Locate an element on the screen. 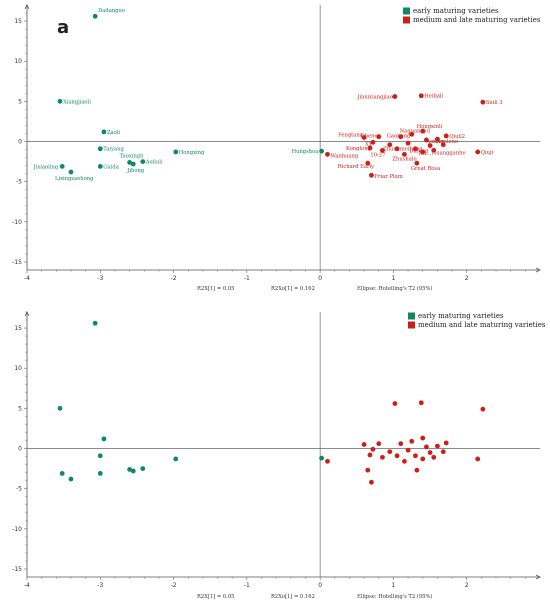 The image size is (550, 605). point-label: Jixiaoling is located at coordinates (46, 167).